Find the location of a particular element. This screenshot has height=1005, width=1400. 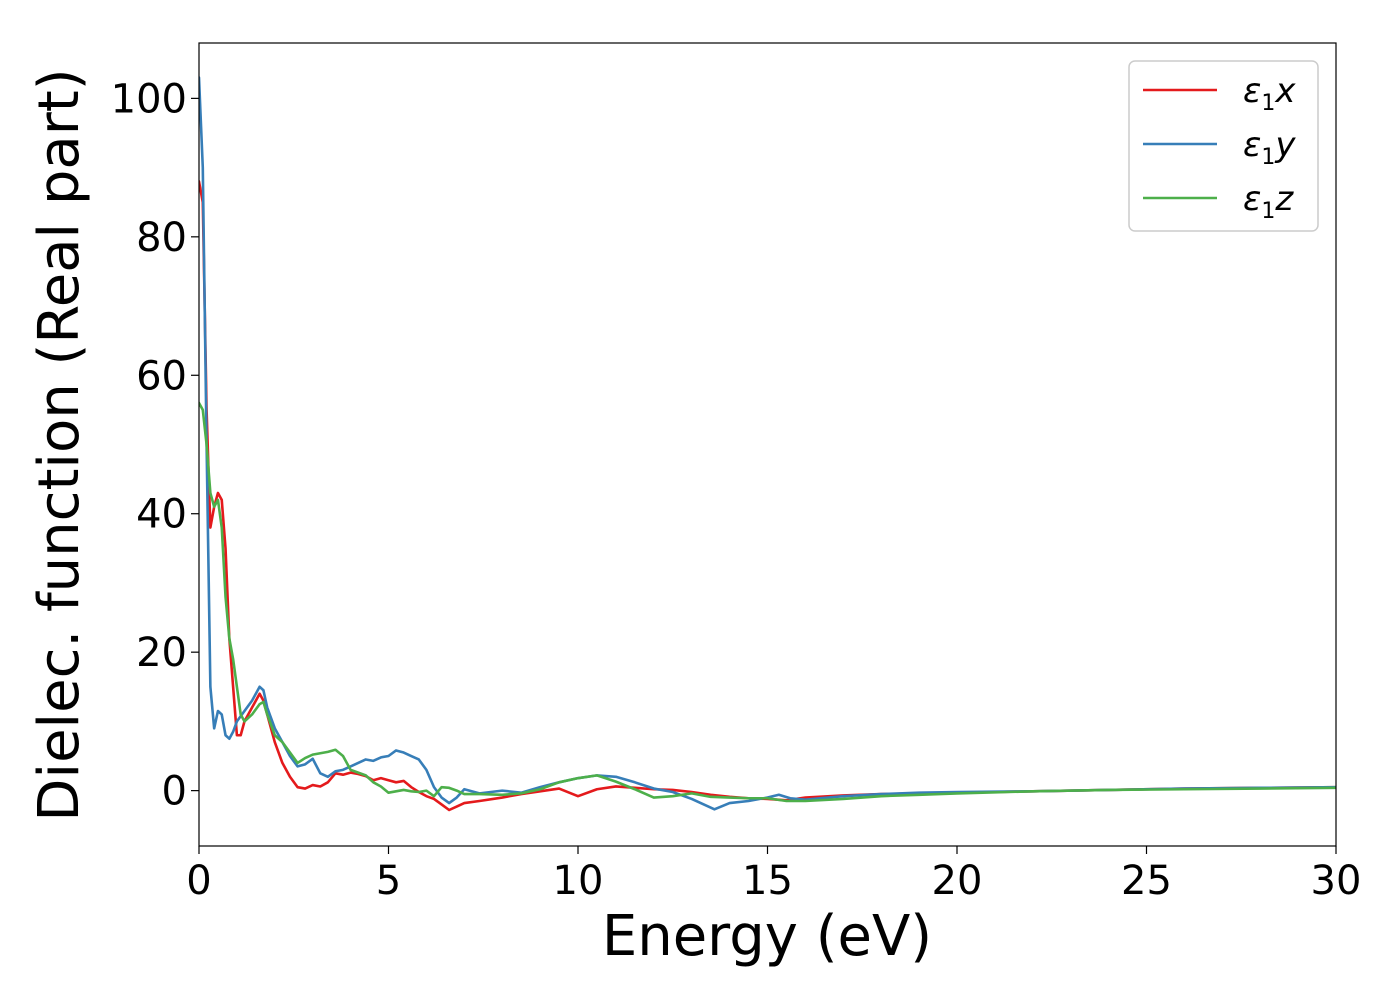

legend-frame is located at coordinates (1223, 146).